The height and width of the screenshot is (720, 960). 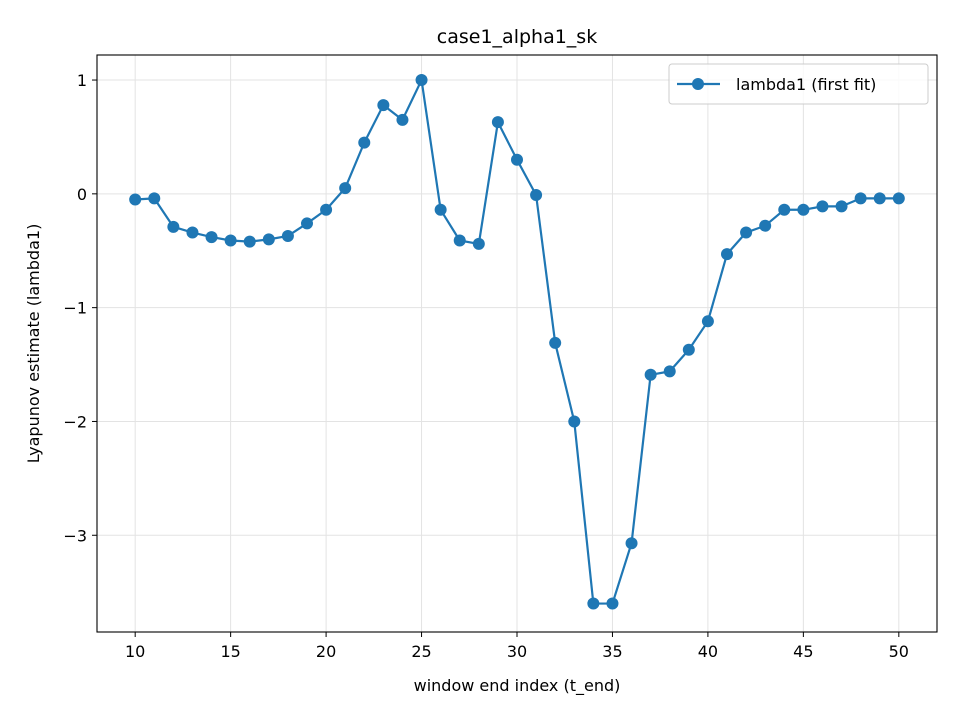 What do you see at coordinates (899, 651) in the screenshot?
I see `x-tick-label: 50` at bounding box center [899, 651].